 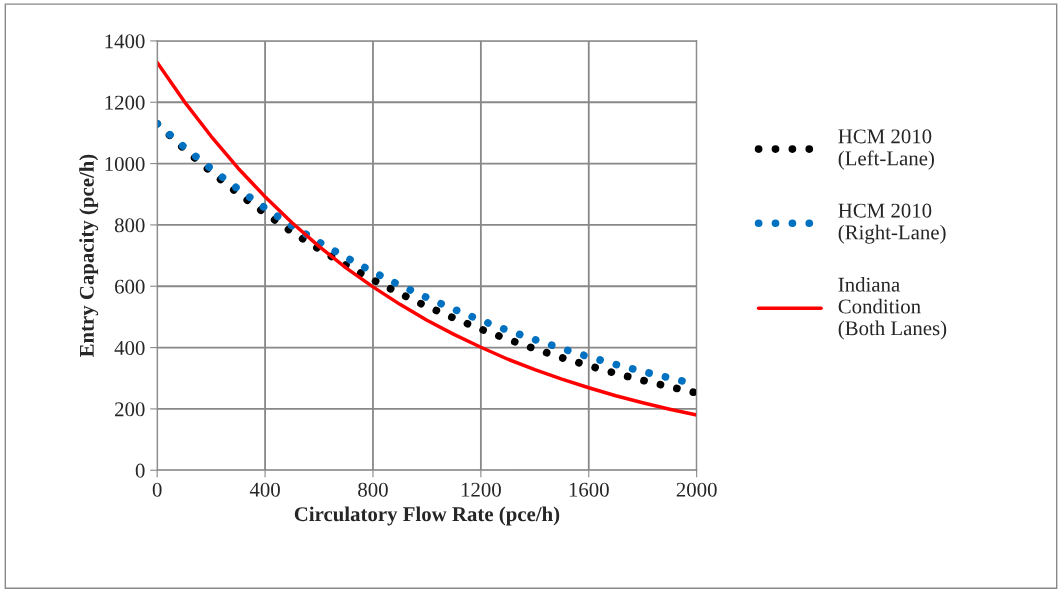 I want to click on x-tick-label: 400, so click(x=264, y=489).